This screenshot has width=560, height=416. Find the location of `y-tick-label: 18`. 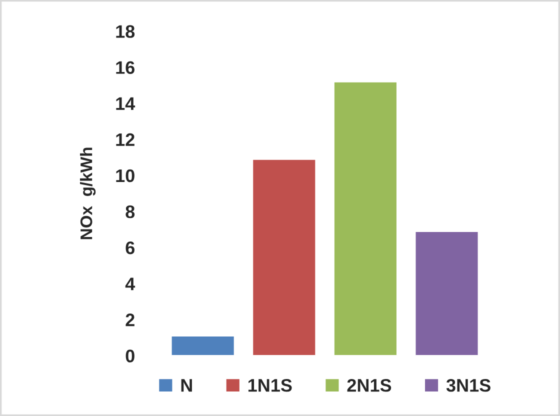

y-tick-label: 18 is located at coordinates (125, 31).